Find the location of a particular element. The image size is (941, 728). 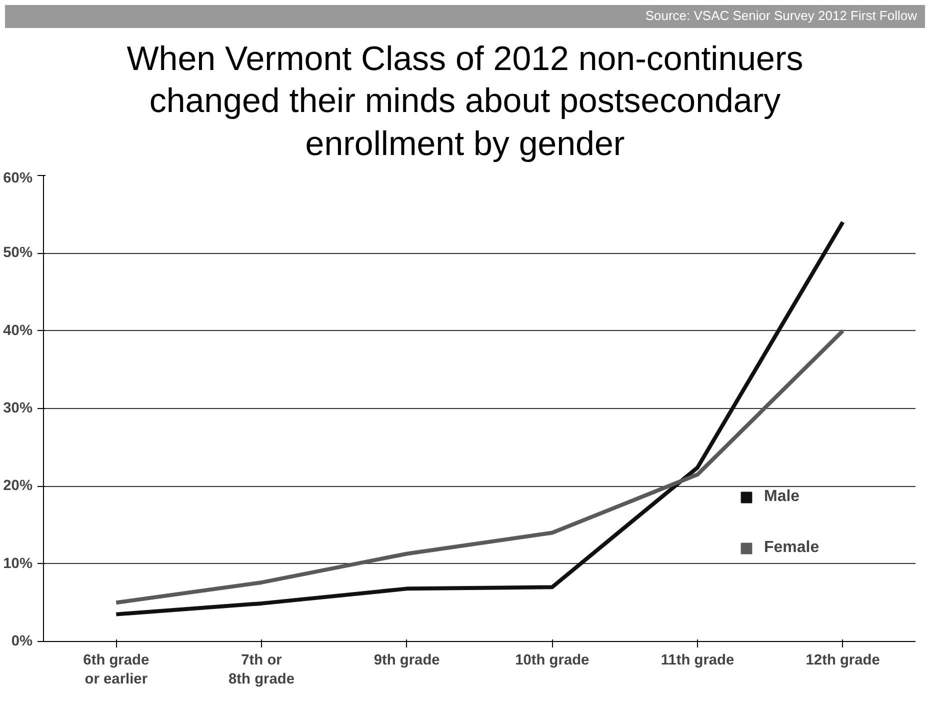

x-tick-label: 12th grade is located at coordinates (843, 660).